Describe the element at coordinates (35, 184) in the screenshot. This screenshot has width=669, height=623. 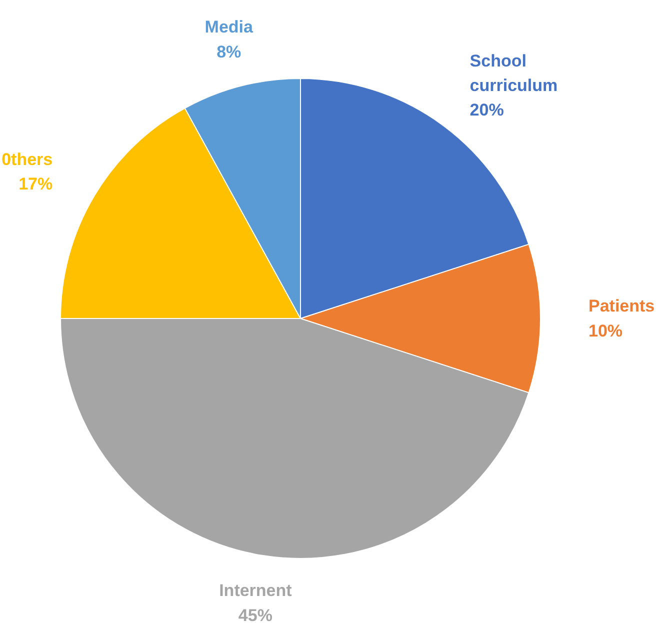
I see `data-label: 17%` at that location.